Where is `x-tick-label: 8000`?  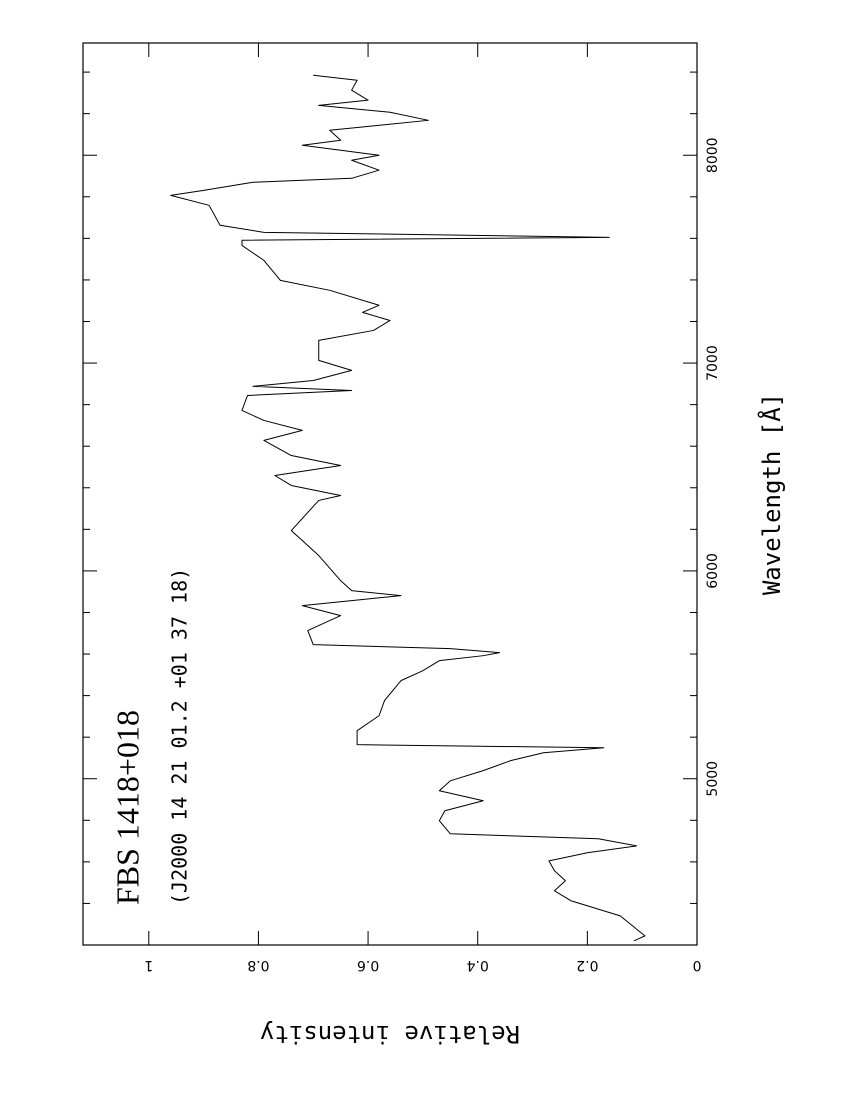 x-tick-label: 8000 is located at coordinates (713, 155).